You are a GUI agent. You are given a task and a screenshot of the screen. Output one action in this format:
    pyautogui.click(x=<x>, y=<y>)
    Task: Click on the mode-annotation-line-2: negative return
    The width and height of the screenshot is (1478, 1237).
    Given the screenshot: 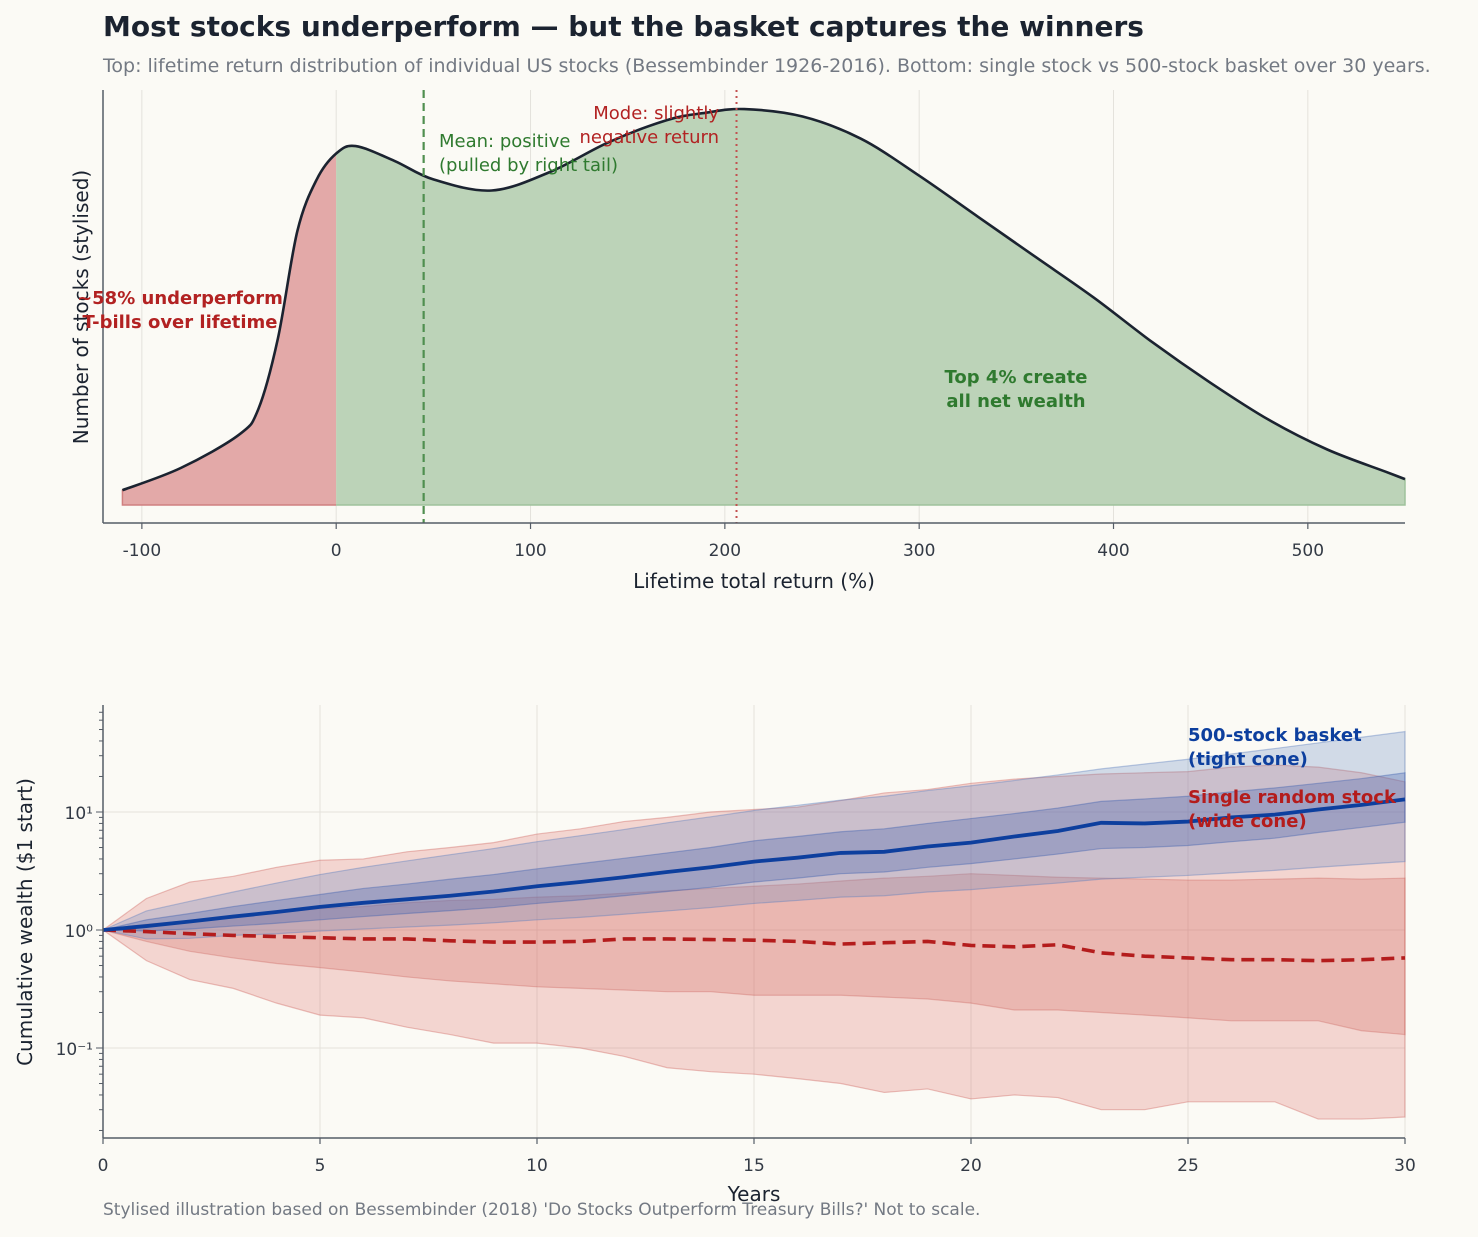 What is the action you would take?
    pyautogui.click(x=649, y=137)
    